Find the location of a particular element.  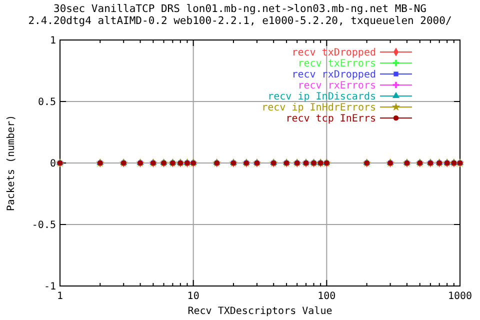

legend-label: recv txErrors is located at coordinates (337, 64).